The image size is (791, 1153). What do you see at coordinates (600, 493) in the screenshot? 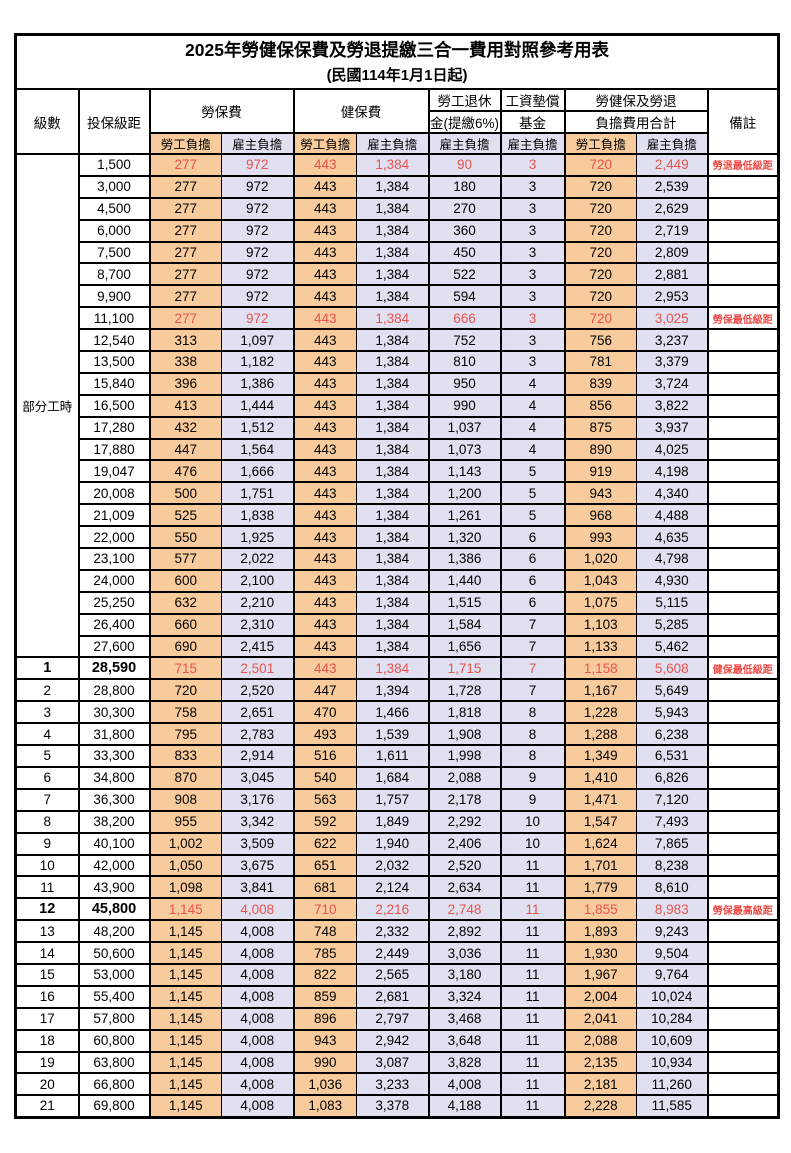
I see `total-employee-cell: 943` at bounding box center [600, 493].